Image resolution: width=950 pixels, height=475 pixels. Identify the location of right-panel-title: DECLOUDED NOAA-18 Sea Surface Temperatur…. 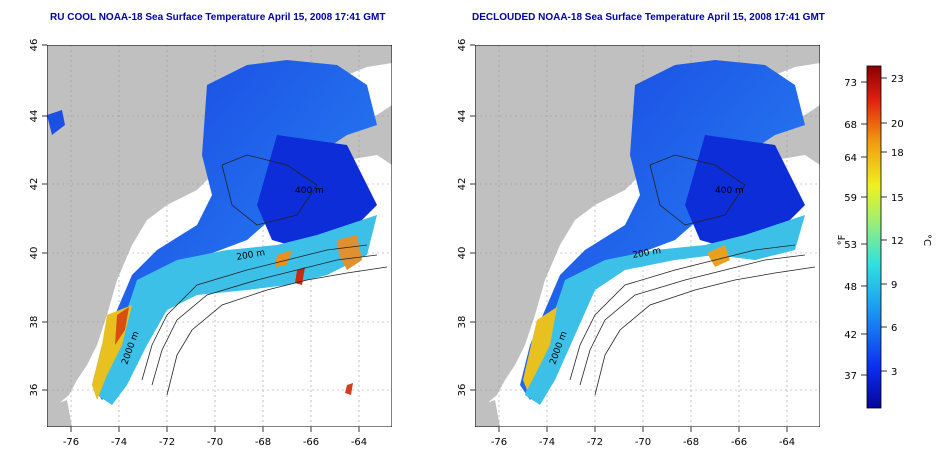
(648, 17).